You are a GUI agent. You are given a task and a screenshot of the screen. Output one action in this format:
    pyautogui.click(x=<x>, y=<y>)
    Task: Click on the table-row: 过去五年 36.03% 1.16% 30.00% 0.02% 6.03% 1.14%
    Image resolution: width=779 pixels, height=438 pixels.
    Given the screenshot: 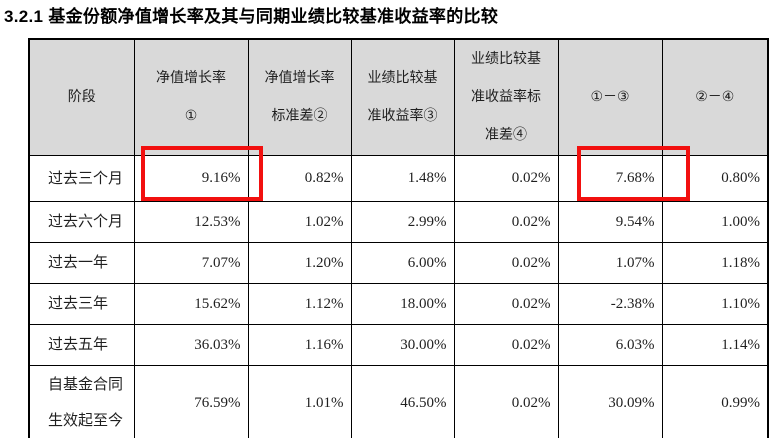 What is the action you would take?
    pyautogui.click(x=398, y=345)
    